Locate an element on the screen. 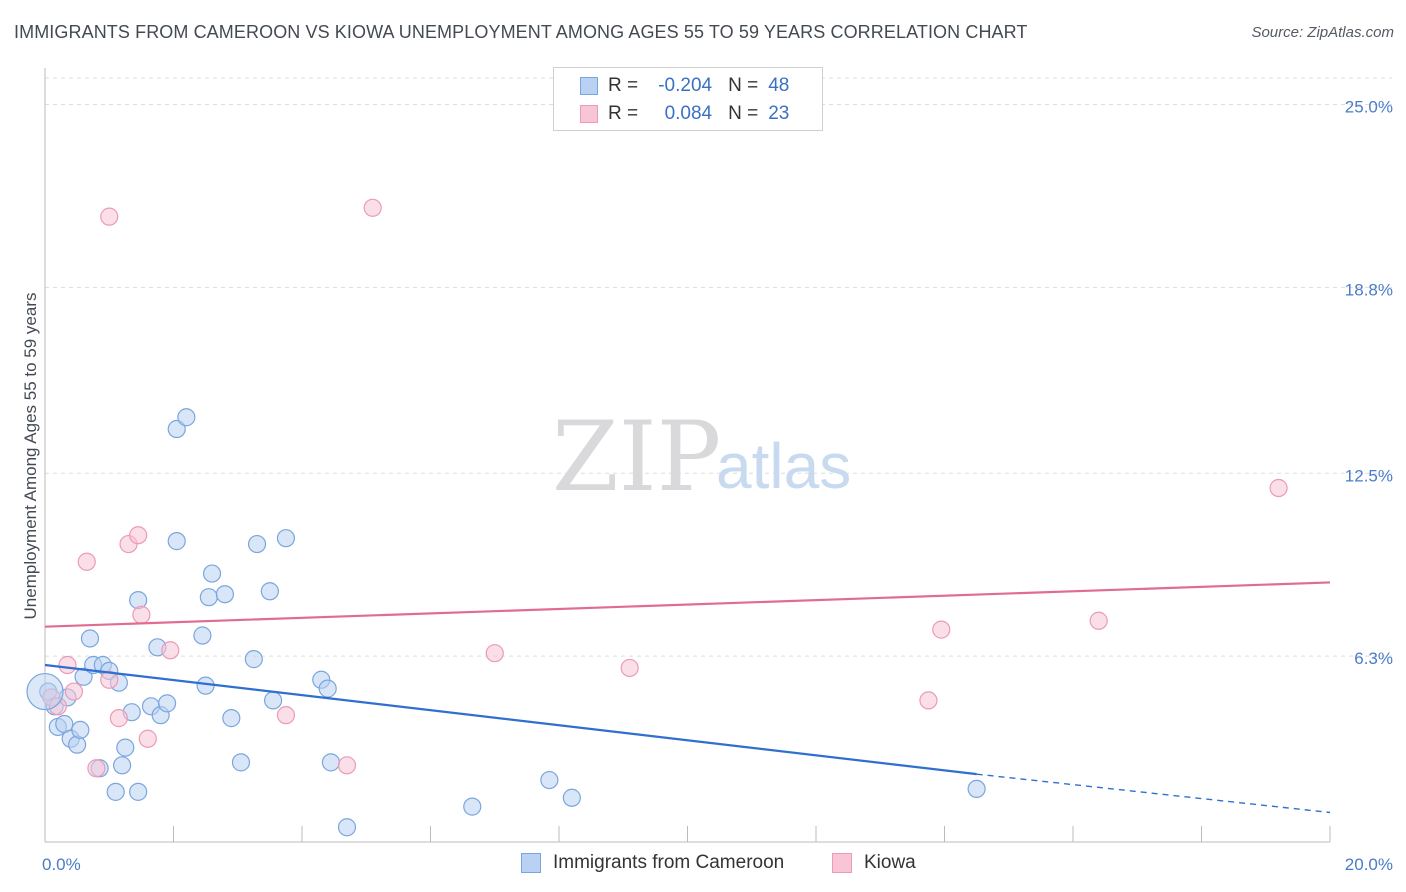 The height and width of the screenshot is (892, 1406). watermark: ZIP atlas is located at coordinates (701, 457).